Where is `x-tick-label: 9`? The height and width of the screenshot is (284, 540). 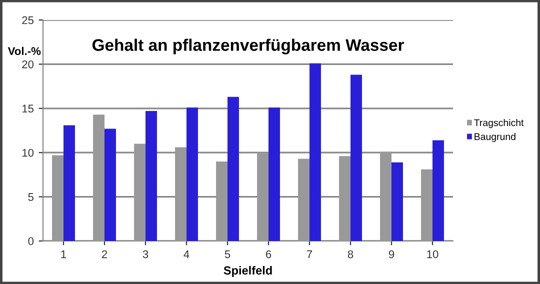
x-tick-label: 9 is located at coordinates (391, 254).